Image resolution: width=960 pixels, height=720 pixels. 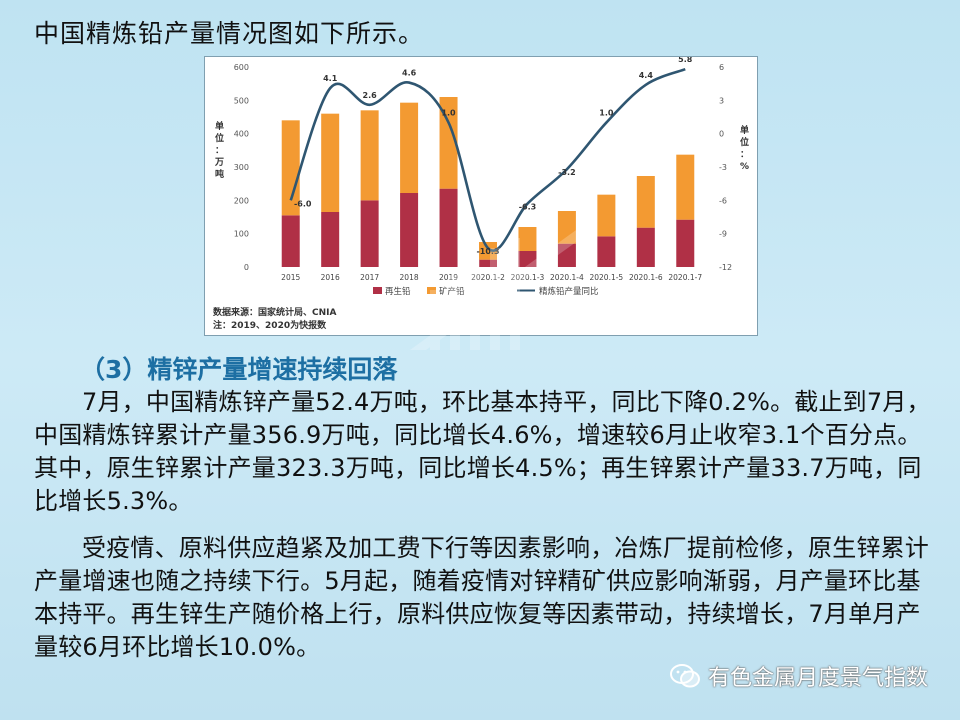 I want to click on x-category-label: 2020.1-5, so click(x=606, y=277).